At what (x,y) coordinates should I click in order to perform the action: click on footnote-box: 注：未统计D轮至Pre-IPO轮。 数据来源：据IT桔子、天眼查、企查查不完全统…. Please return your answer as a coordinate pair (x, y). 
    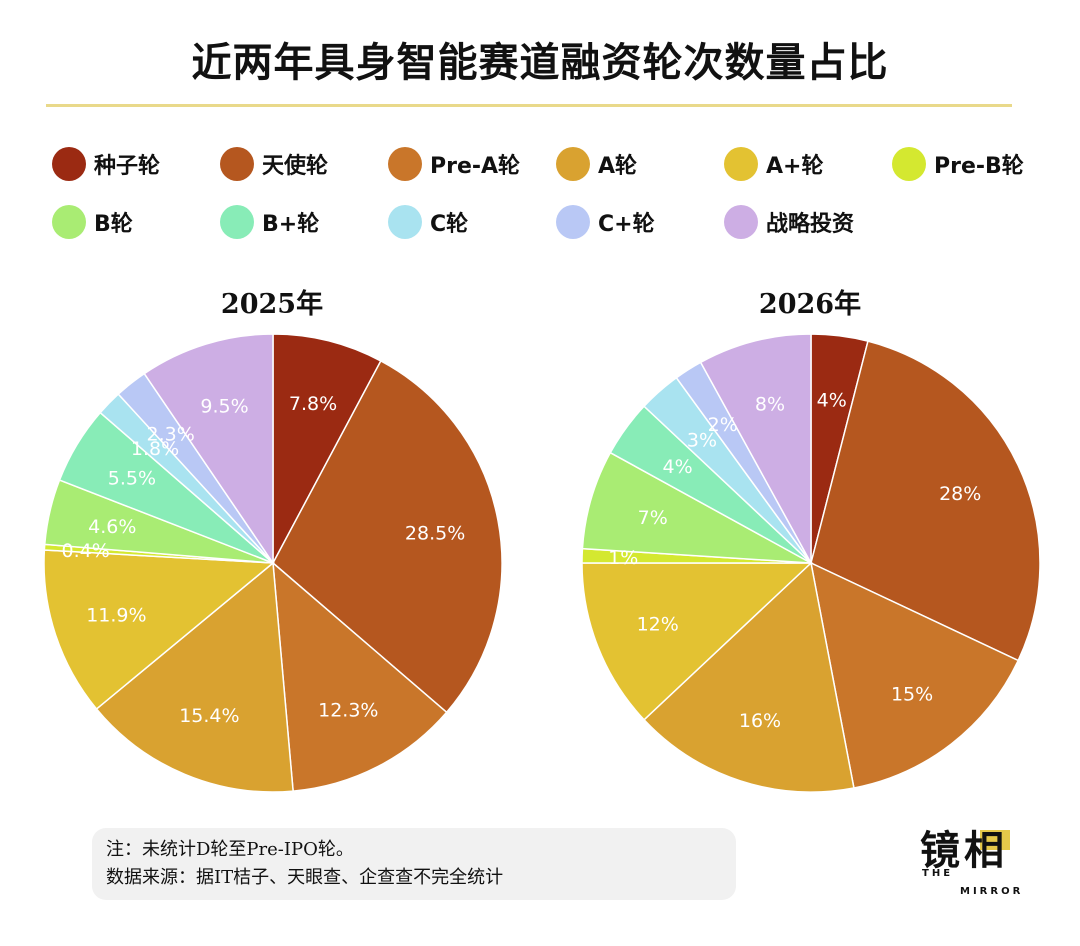
    Looking at the image, I should click on (414, 864).